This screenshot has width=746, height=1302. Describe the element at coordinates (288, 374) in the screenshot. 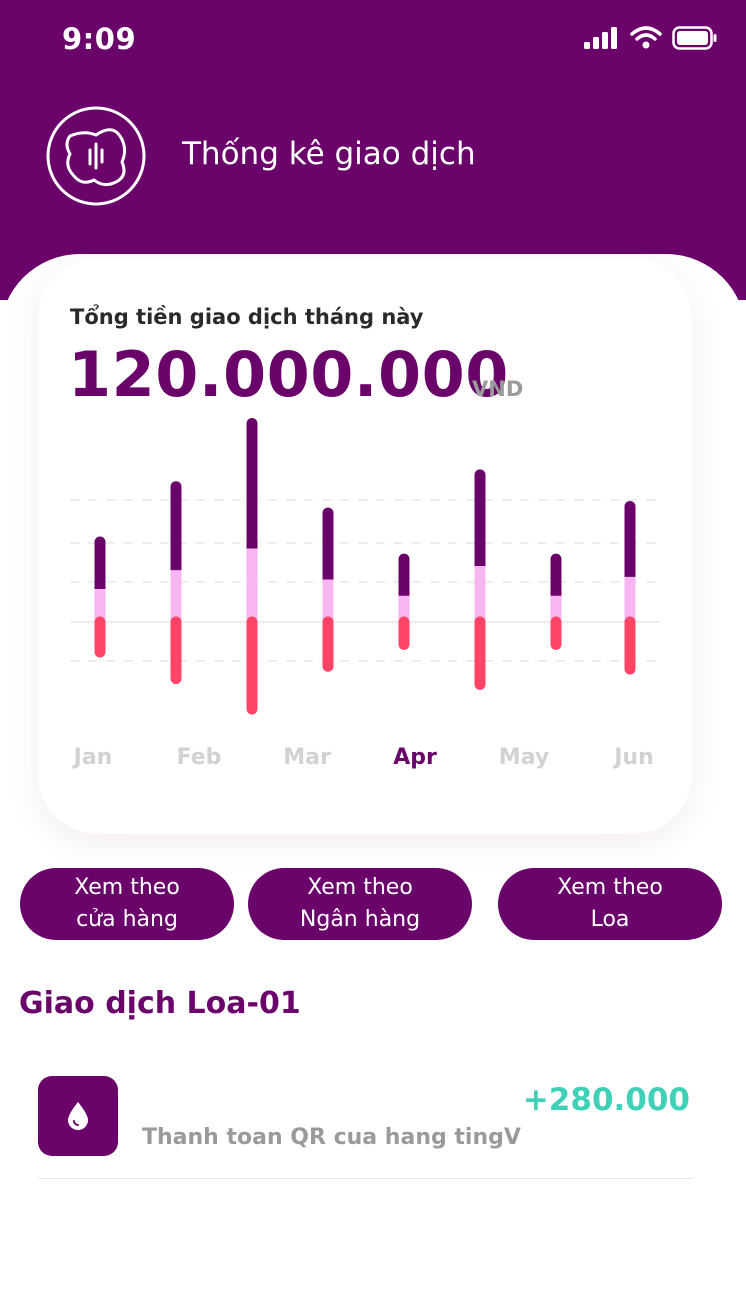

I see `summary-amount: 120.000.000` at that location.